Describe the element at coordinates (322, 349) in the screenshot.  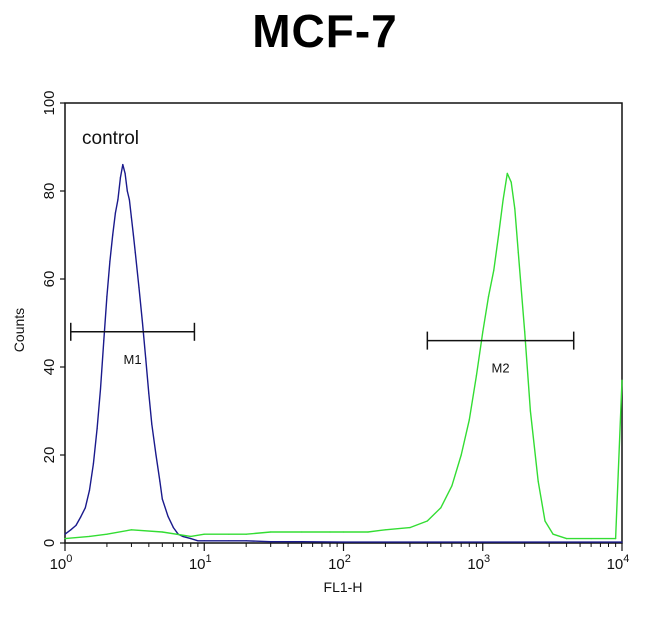
I see `marker-layer: M1 M2` at that location.